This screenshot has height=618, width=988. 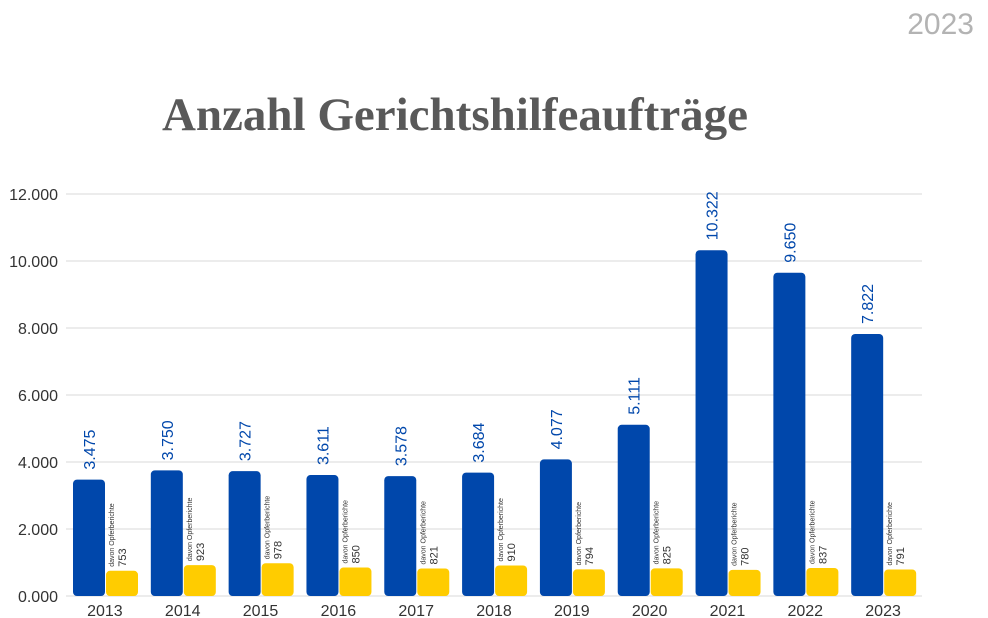 What do you see at coordinates (572, 610) in the screenshot?
I see `x-tick-label: 2019` at bounding box center [572, 610].